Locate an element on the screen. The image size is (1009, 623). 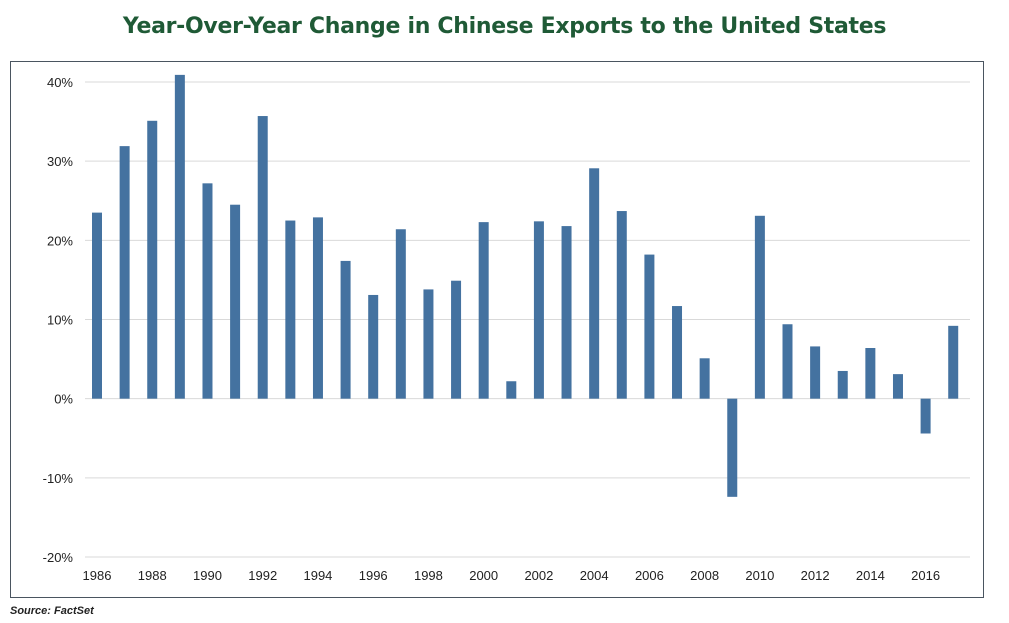
bar-1992 is located at coordinates (262, 257).